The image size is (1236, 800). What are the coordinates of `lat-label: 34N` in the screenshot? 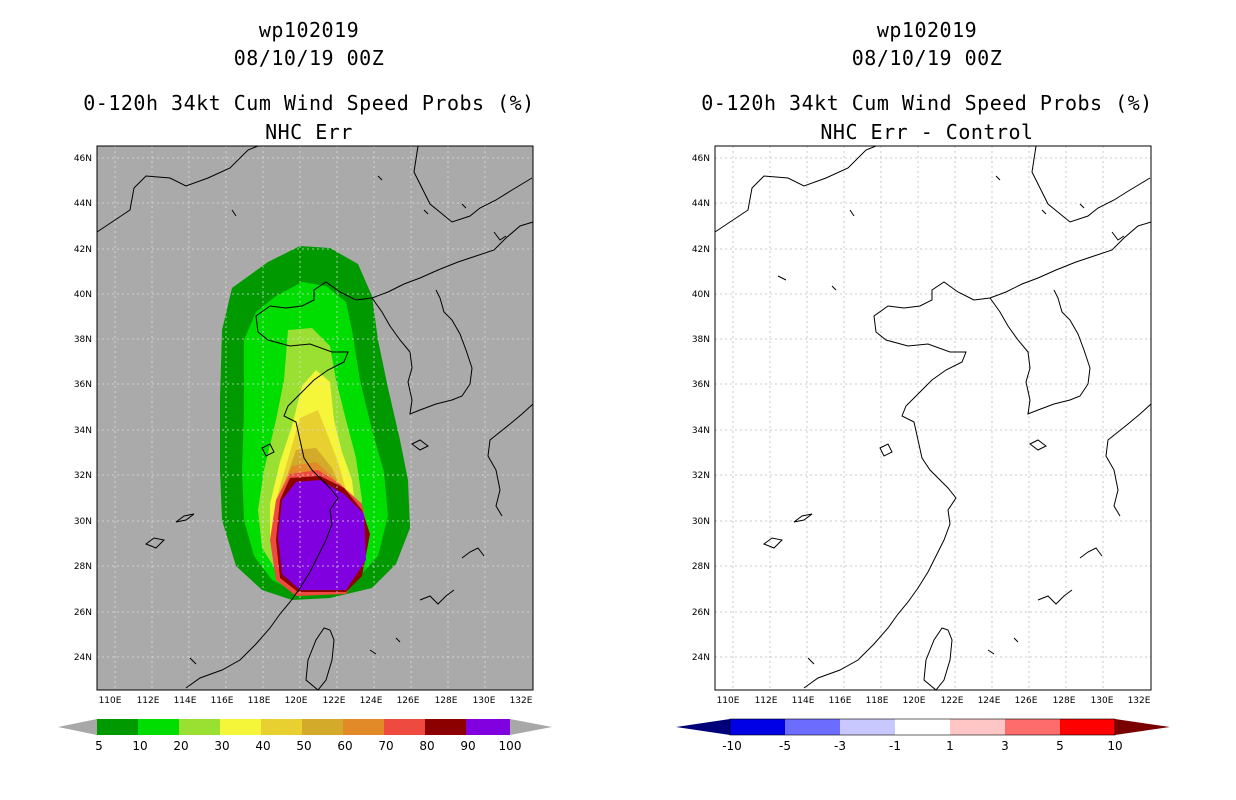 It's located at (701, 431).